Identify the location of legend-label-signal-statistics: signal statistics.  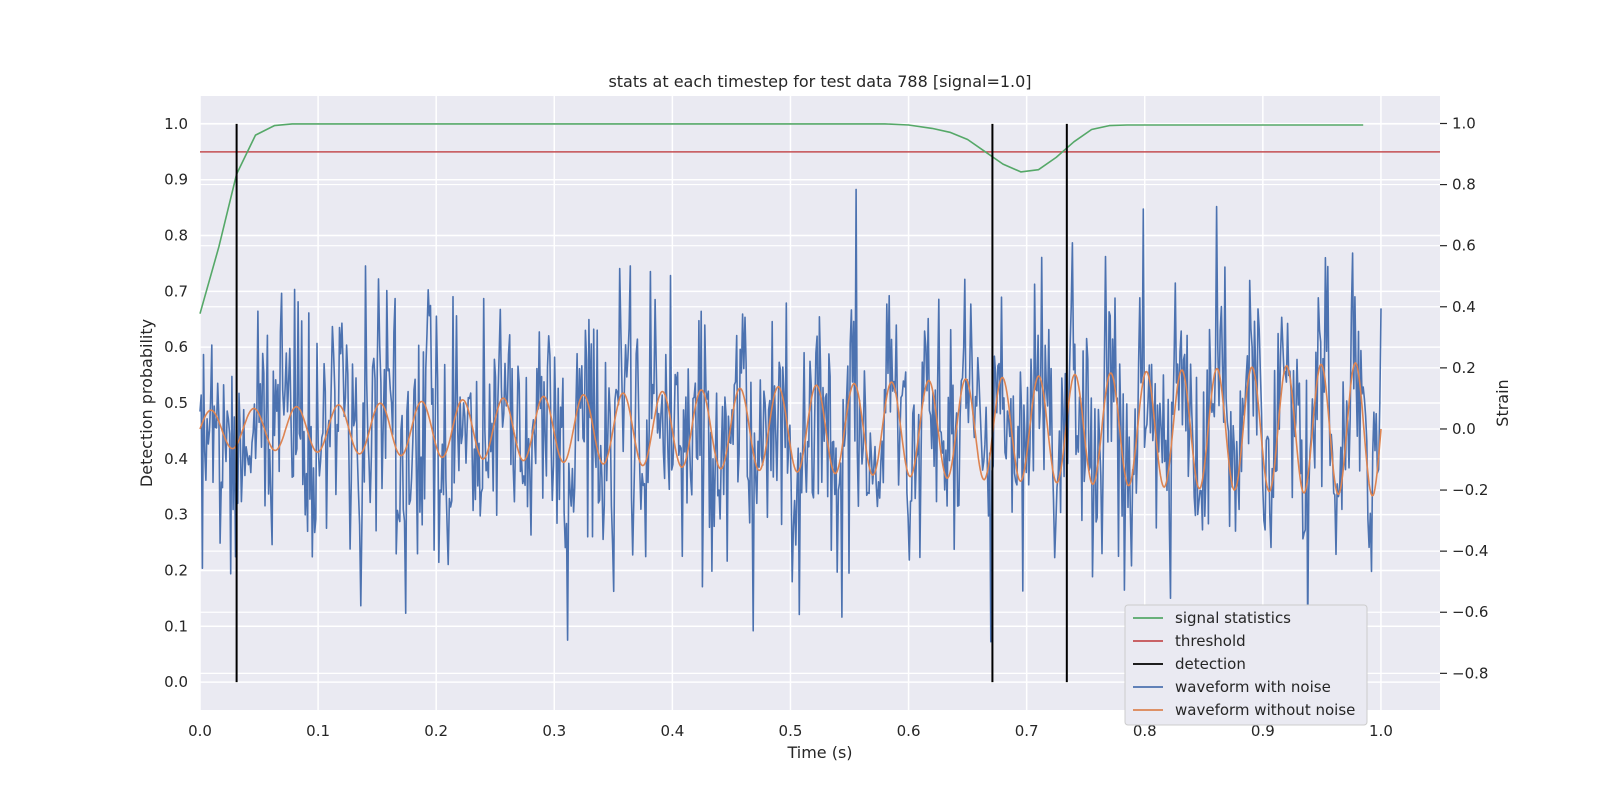
(1233, 618).